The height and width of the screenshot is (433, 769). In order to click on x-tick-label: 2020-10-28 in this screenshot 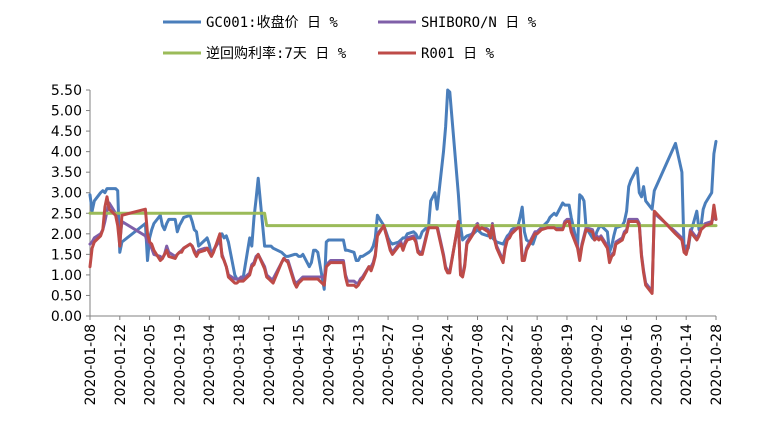, I will do `click(717, 364)`.